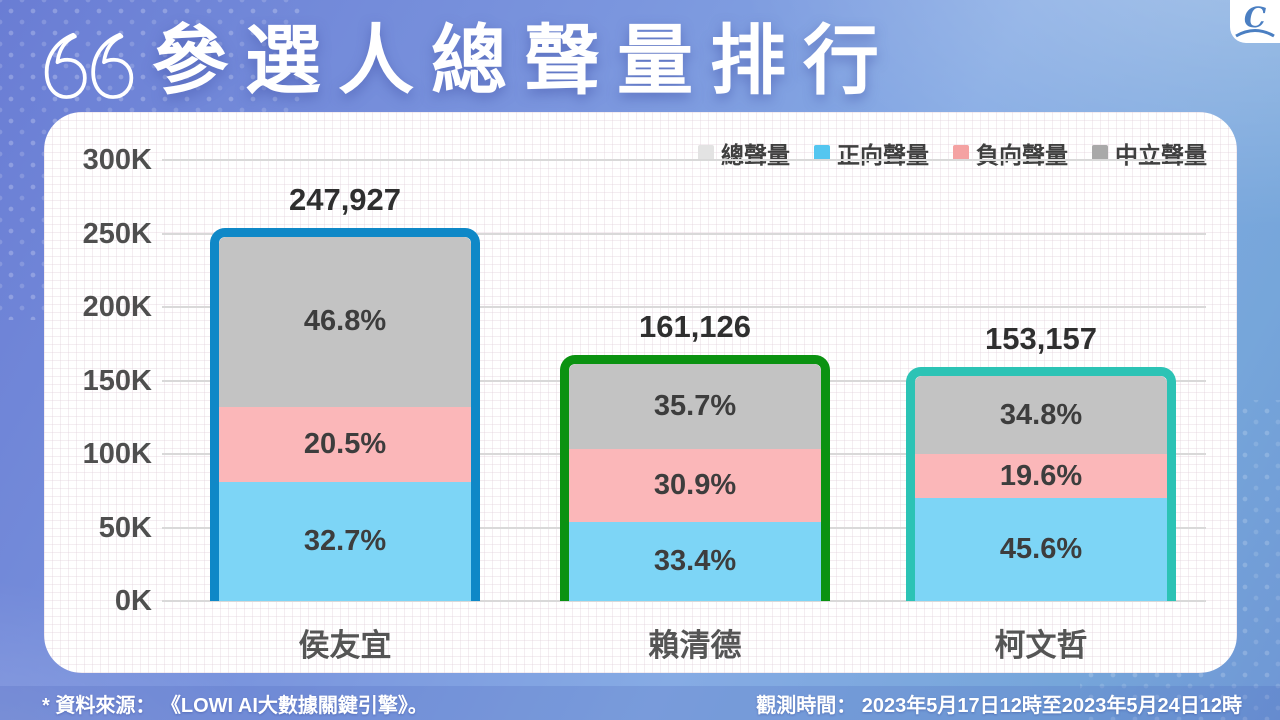 The image size is (1280, 720). Describe the element at coordinates (883, 155) in the screenshot. I see `legend-label: 正向聲量` at that location.